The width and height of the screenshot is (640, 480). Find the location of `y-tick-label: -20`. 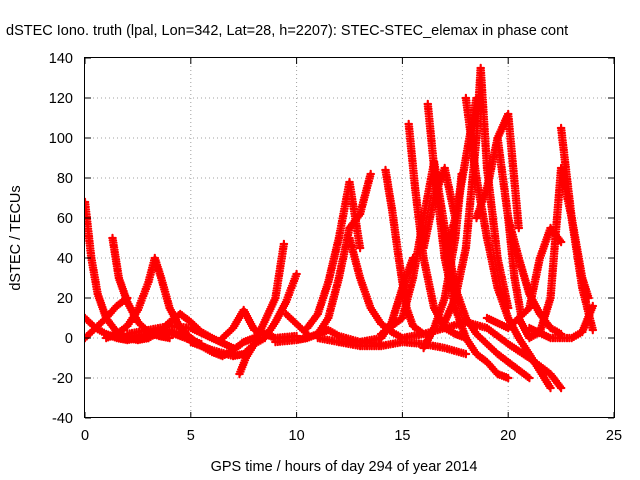

y-tick-label: -20 is located at coordinates (62, 379).